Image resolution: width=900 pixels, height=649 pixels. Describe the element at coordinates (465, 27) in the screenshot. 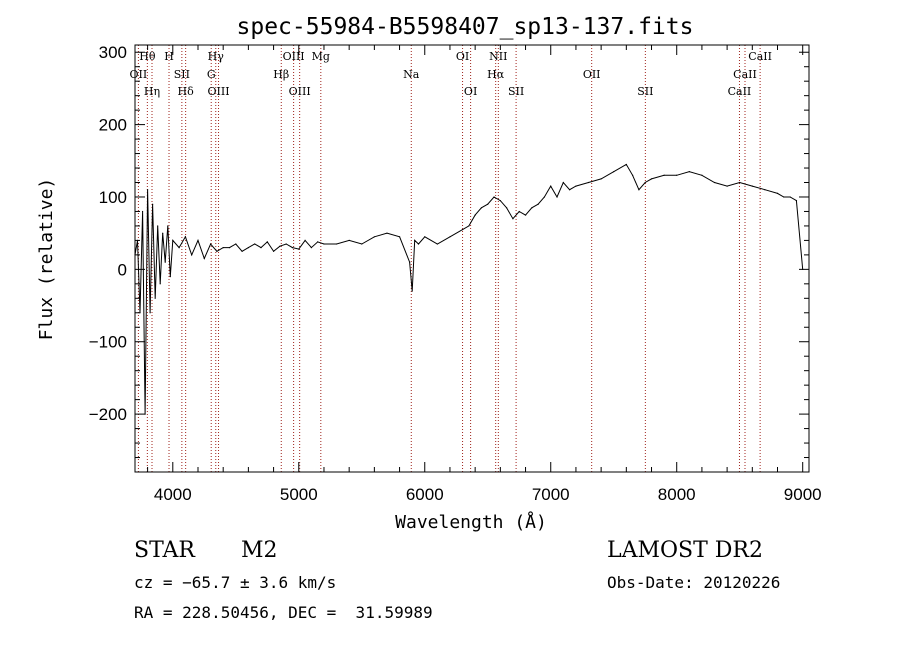

I see `chart-title: spec-55984-B5598407_sp13-137.fits` at that location.